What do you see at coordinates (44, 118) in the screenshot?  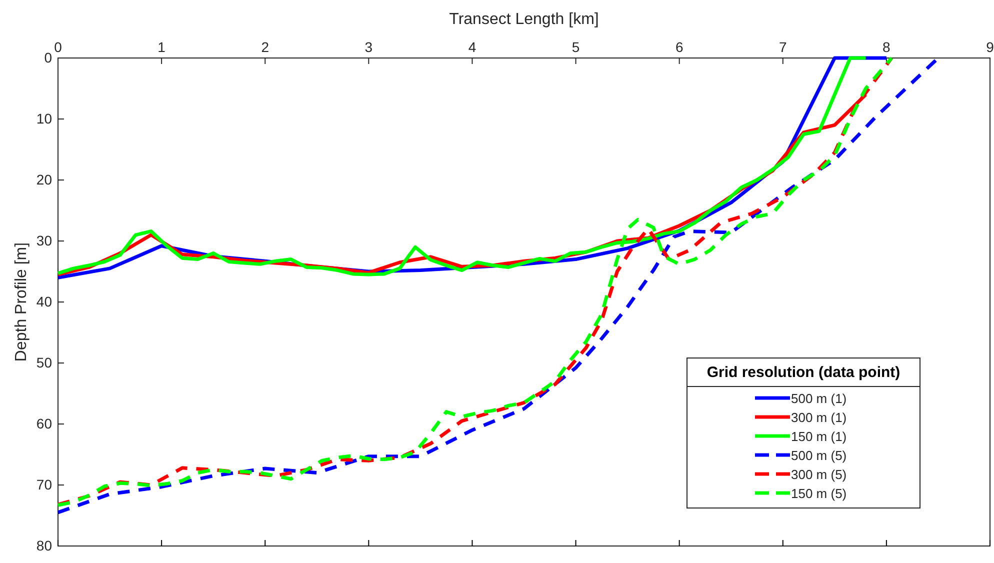 I see `y-tick-label: 10` at bounding box center [44, 118].